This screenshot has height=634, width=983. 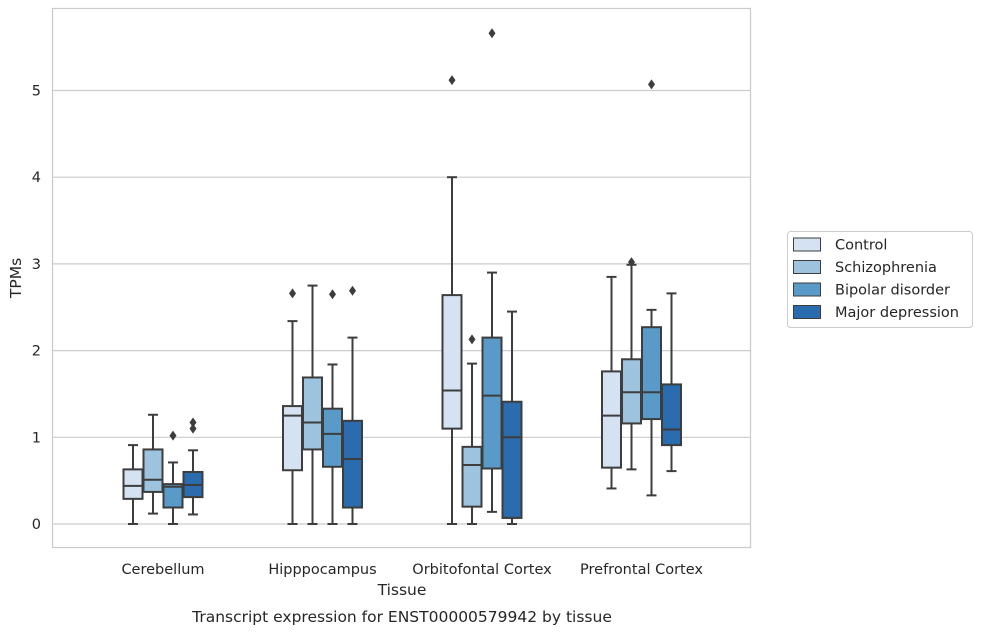 What do you see at coordinates (36, 178) in the screenshot?
I see `y-tick-label: 4` at bounding box center [36, 178].